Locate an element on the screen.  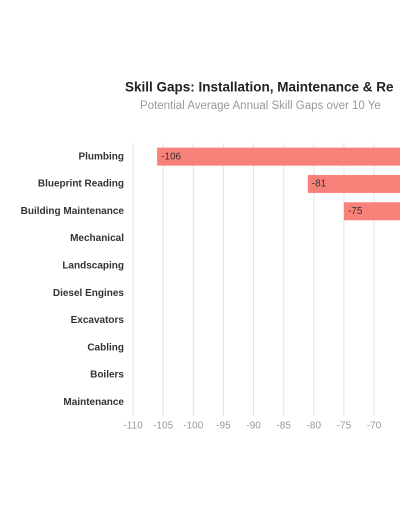
data-label: -106 is located at coordinates (171, 156).